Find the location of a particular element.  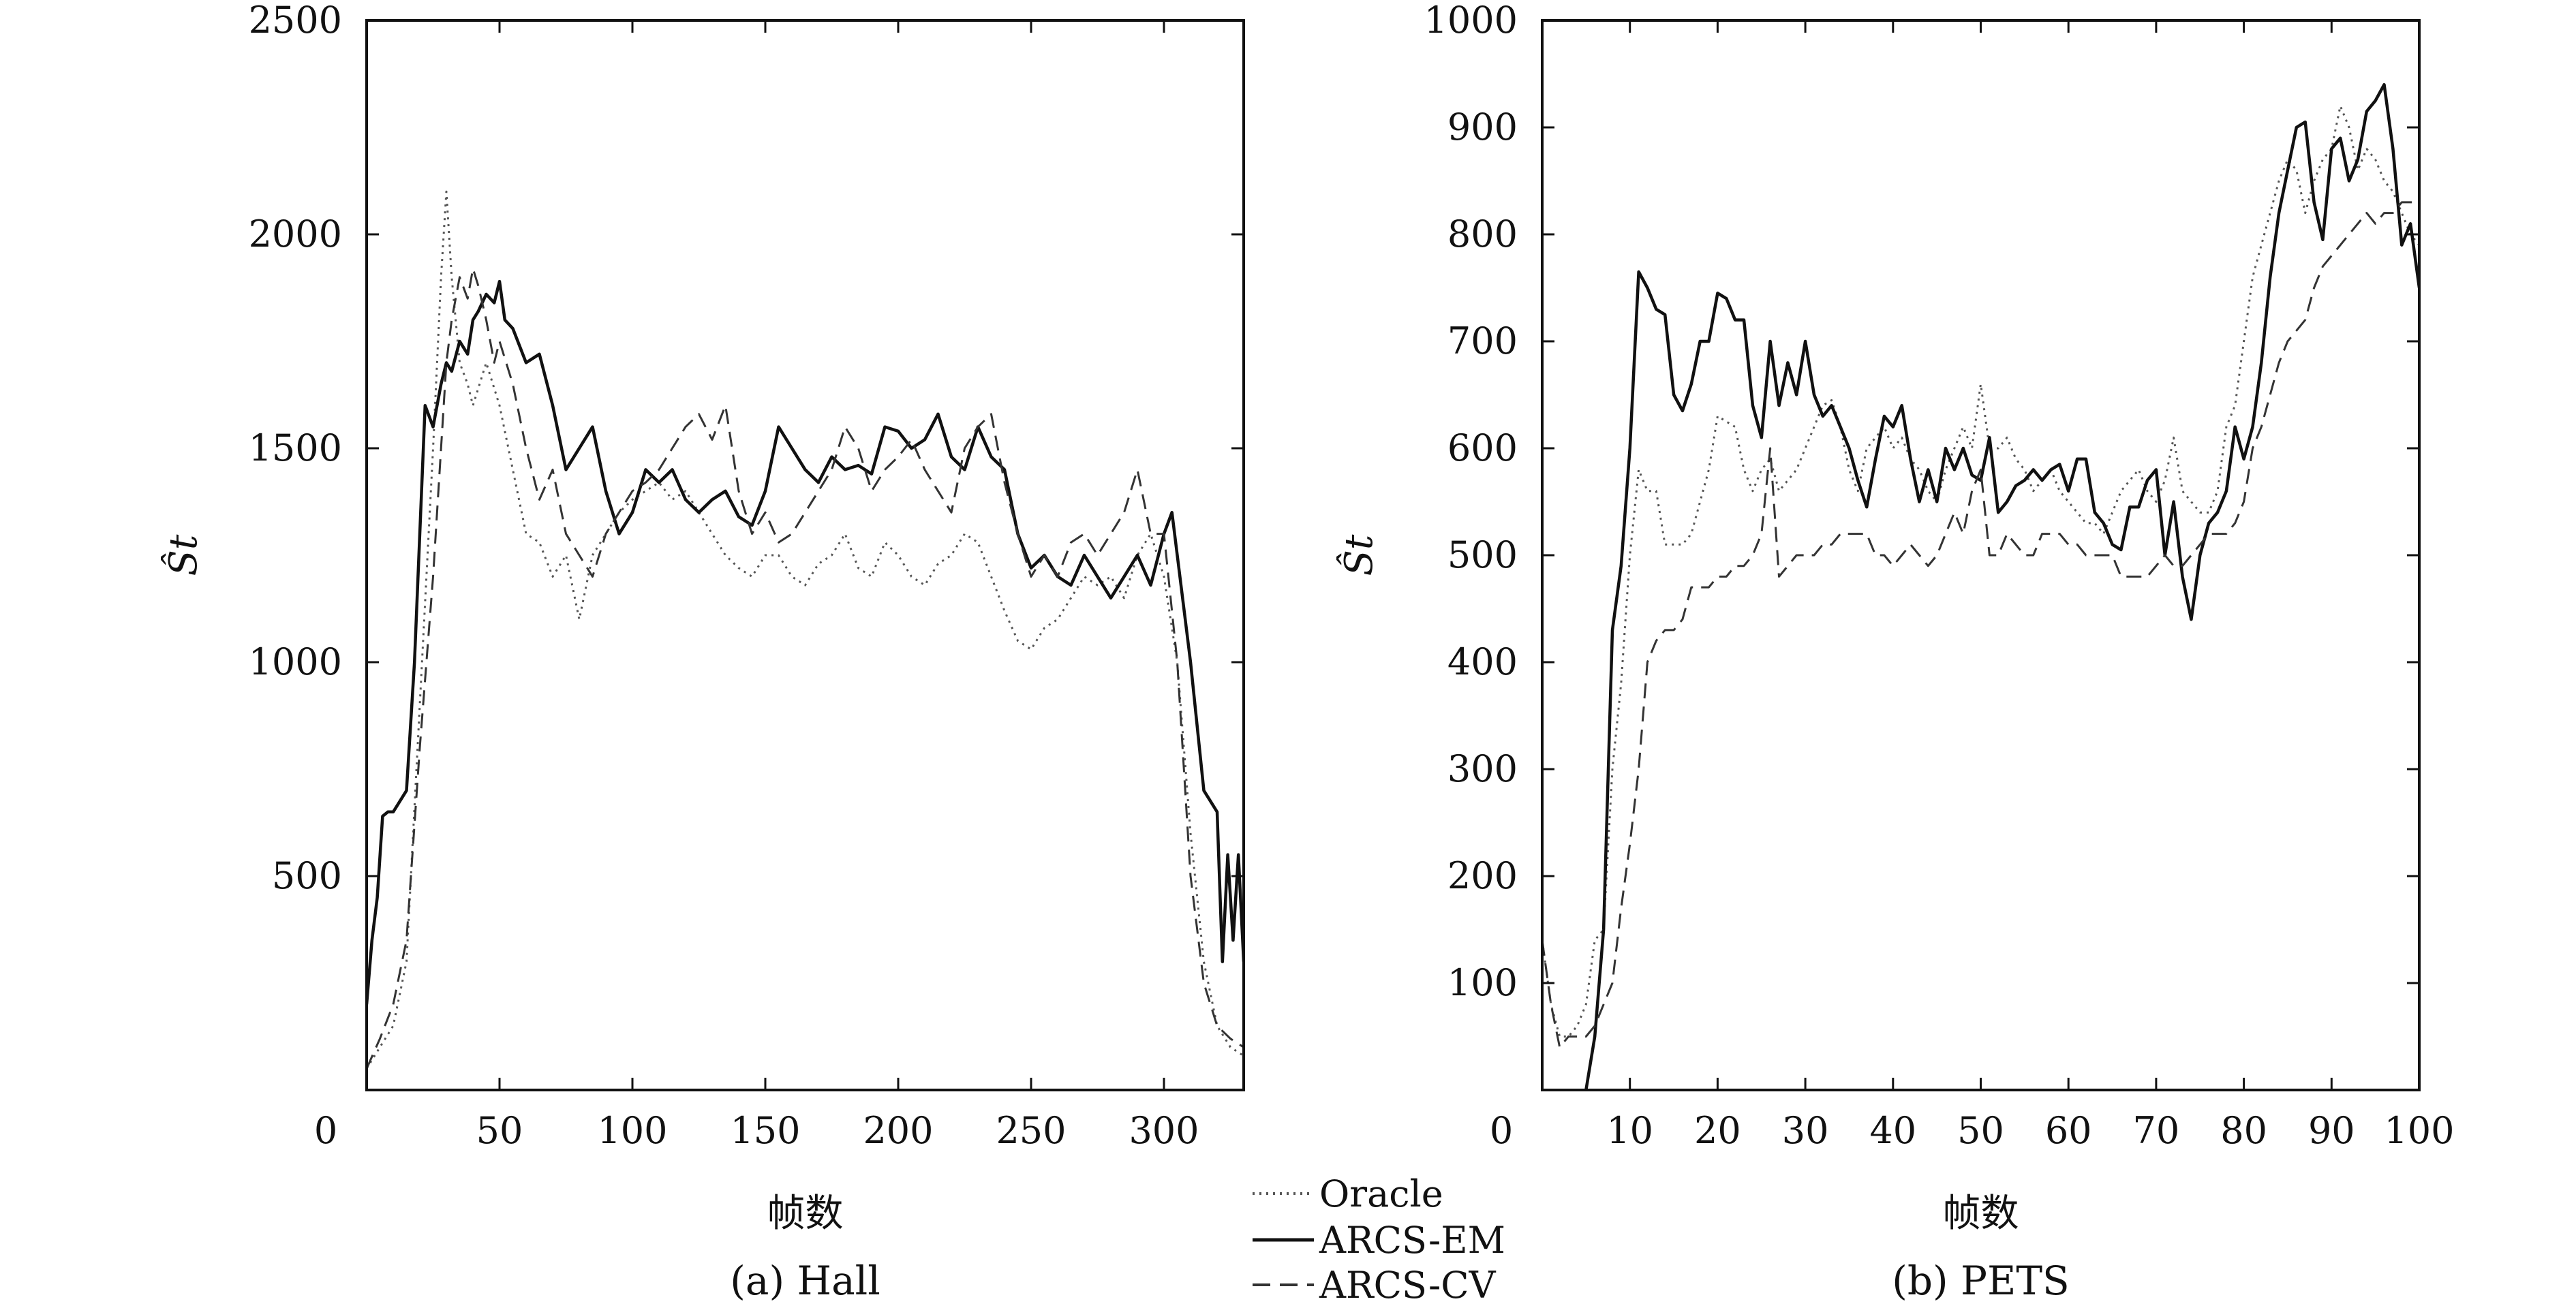

x-tick-label: 80 is located at coordinates (2243, 1130).